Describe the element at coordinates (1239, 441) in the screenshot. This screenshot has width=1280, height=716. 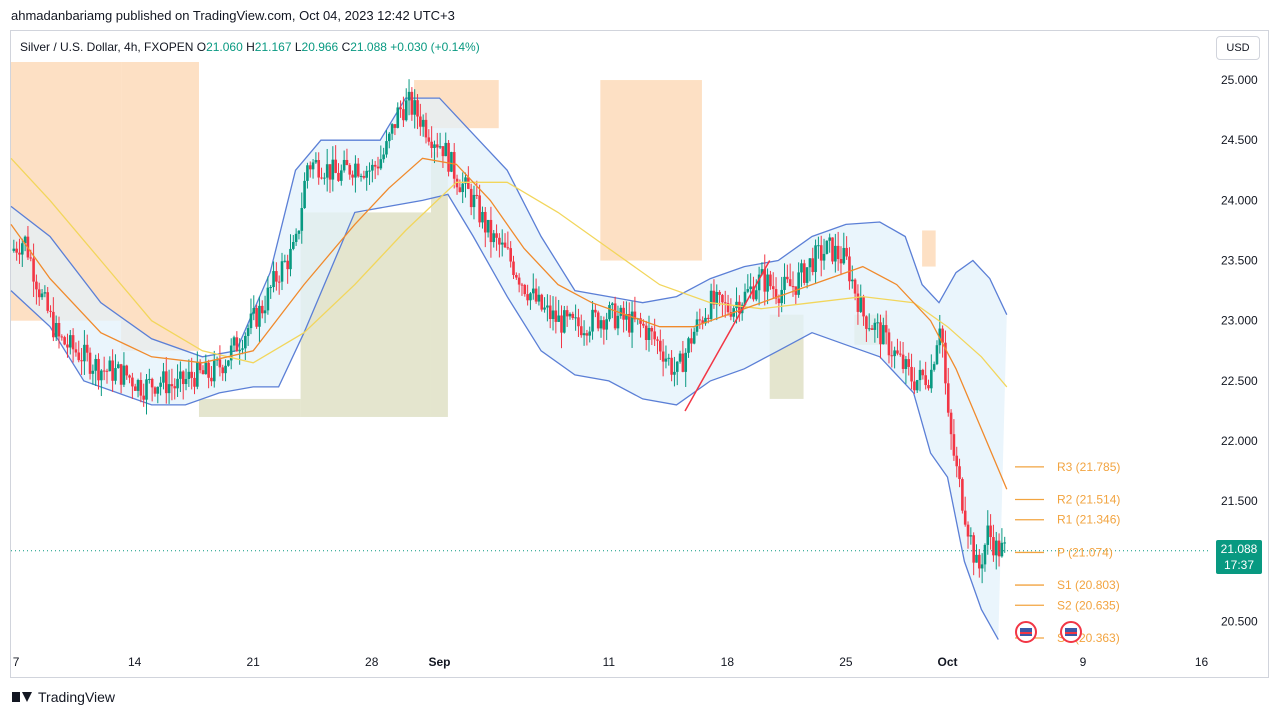
I see `y-tick-label: 22.000` at that location.